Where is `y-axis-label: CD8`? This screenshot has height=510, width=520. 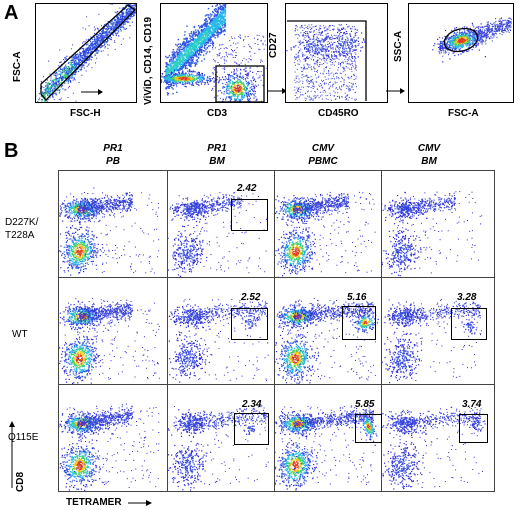
y-axis-label: CD8 is located at coordinates (20, 482).